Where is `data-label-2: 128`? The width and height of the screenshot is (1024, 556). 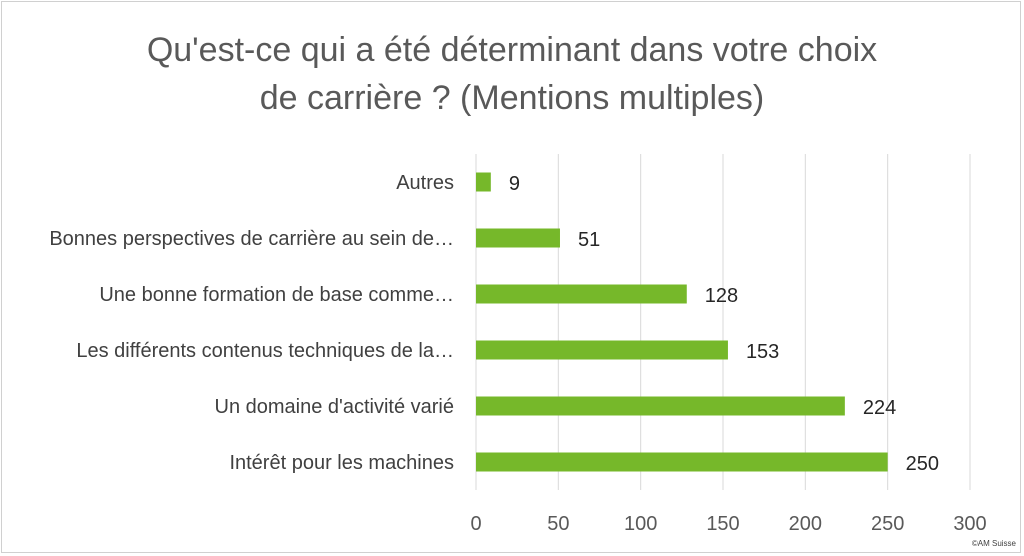 data-label-2: 128 is located at coordinates (721, 296).